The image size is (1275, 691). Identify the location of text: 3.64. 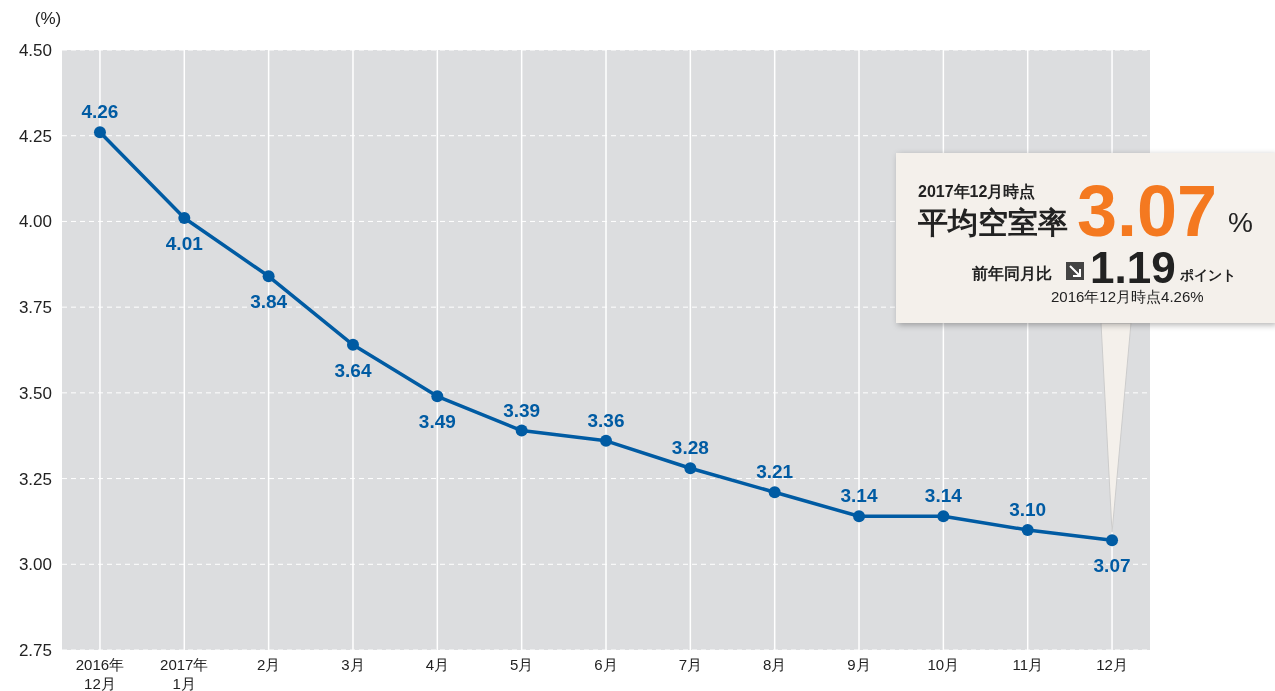
(353, 370).